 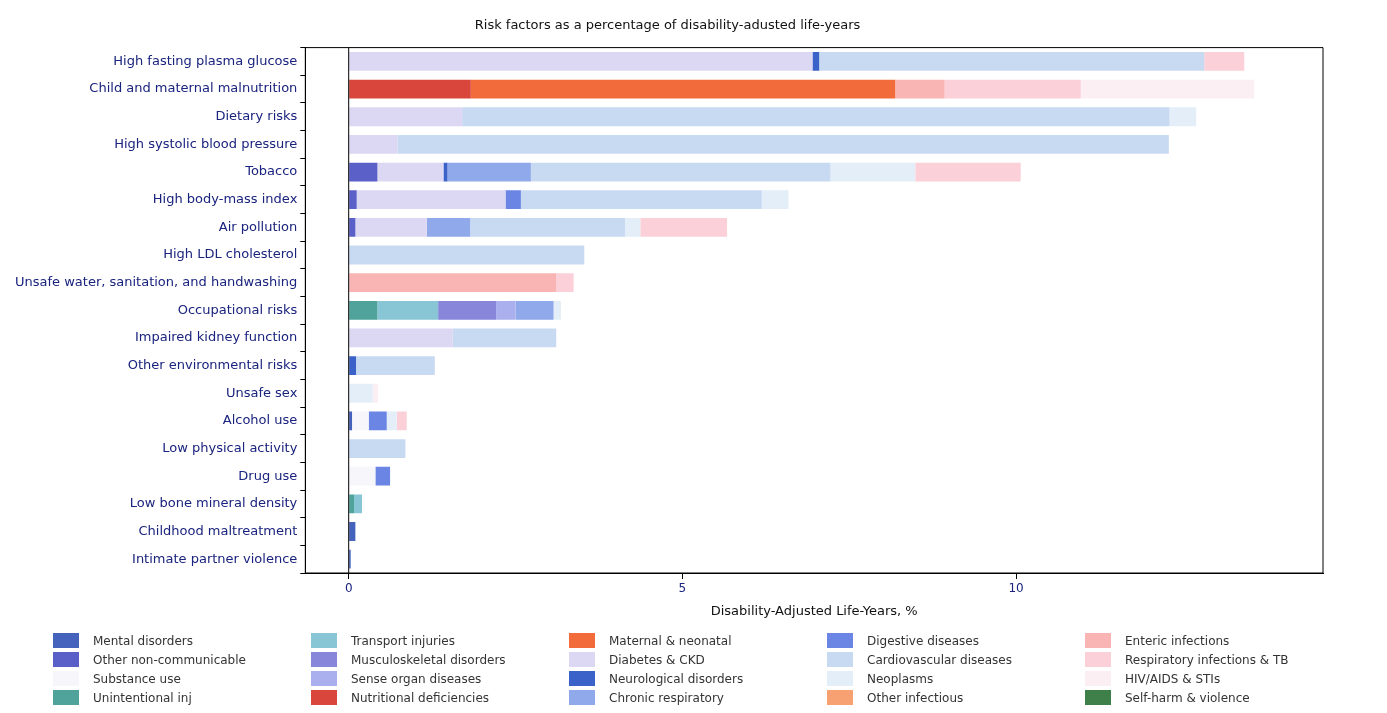 I want to click on y-tick-label: High body-mass index, so click(x=225, y=199).